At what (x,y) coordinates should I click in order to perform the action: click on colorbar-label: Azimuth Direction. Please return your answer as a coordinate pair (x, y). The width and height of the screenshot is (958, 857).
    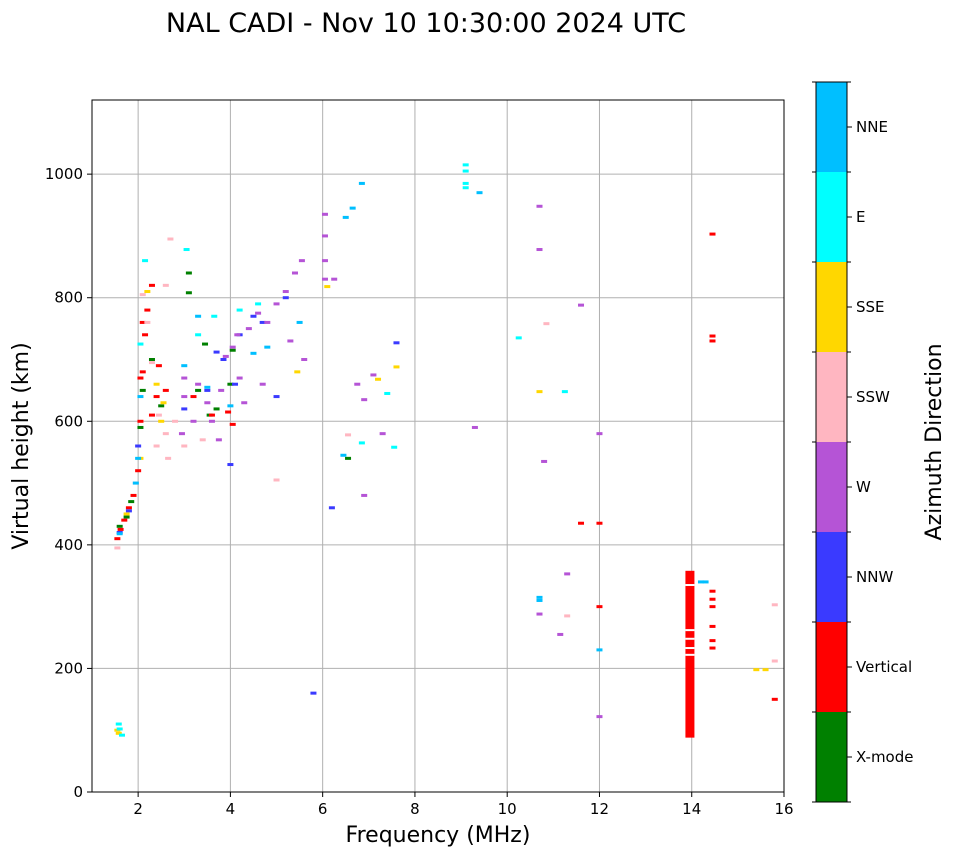
    Looking at the image, I should click on (934, 441).